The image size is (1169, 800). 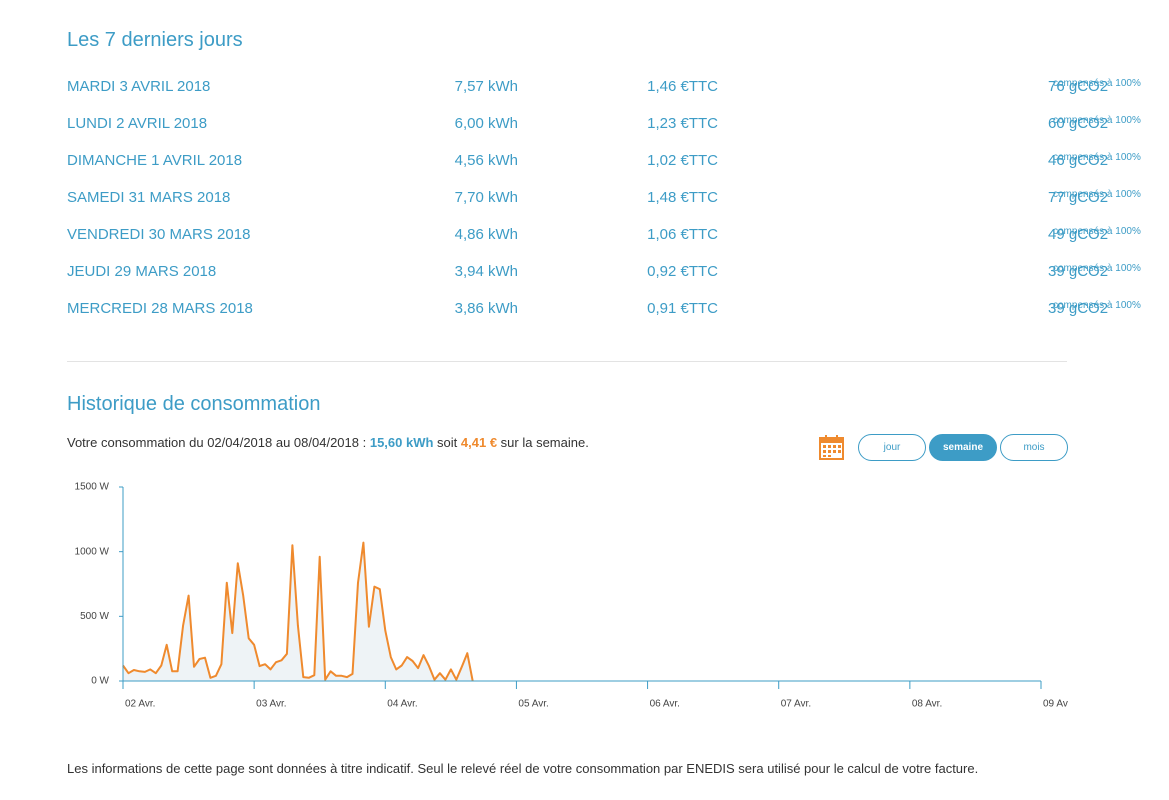 What do you see at coordinates (271, 704) in the screenshot?
I see `x-tick-label: 03 Avr.` at bounding box center [271, 704].